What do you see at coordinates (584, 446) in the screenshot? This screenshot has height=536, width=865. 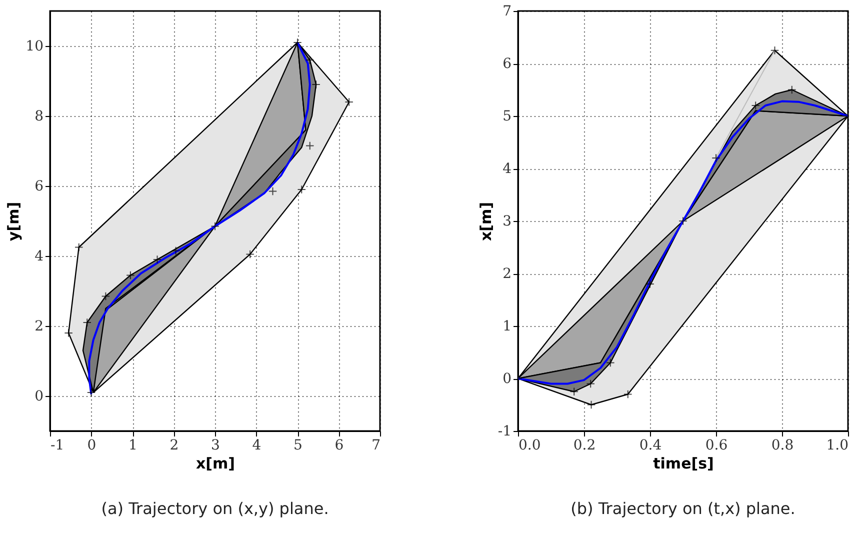 I see `x-tick-label: 0.2` at bounding box center [584, 446].